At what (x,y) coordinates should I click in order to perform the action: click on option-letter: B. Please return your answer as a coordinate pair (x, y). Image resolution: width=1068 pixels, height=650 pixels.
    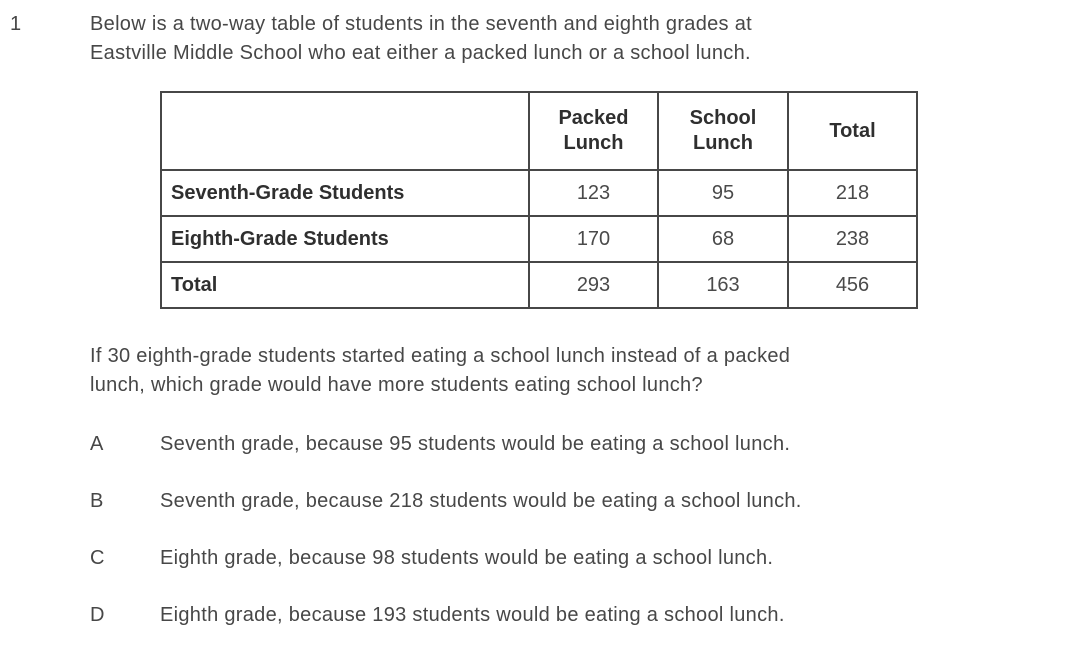
    Looking at the image, I should click on (97, 501).